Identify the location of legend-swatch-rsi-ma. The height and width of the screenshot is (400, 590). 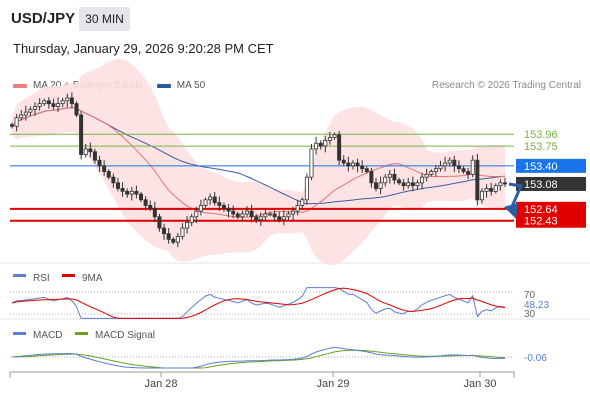
(68, 275).